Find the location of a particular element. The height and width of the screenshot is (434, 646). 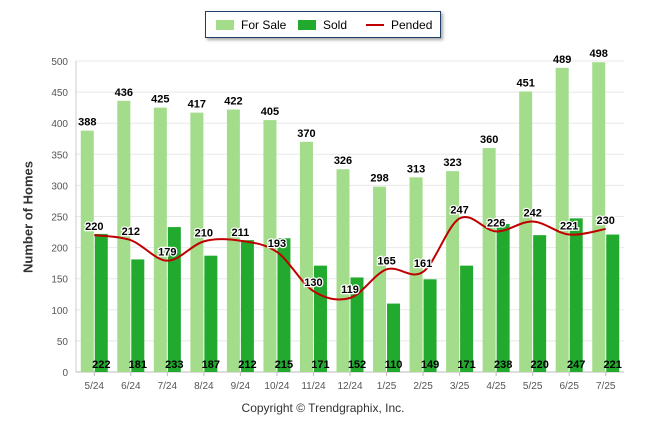

sold-value-label: 238 is located at coordinates (503, 365).